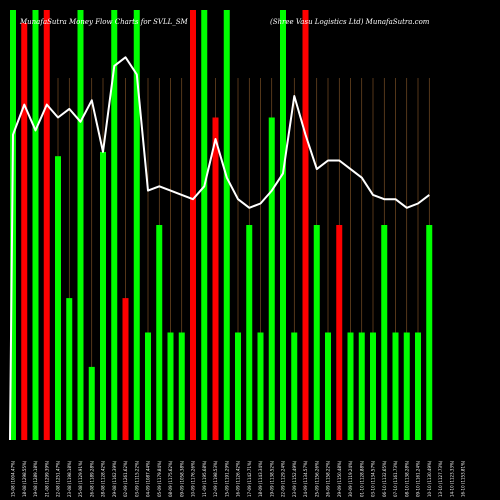 This screenshot has height=500, width=500. I want to click on x-tick-label: 26-08 (1189.28%), so click(91, 478).